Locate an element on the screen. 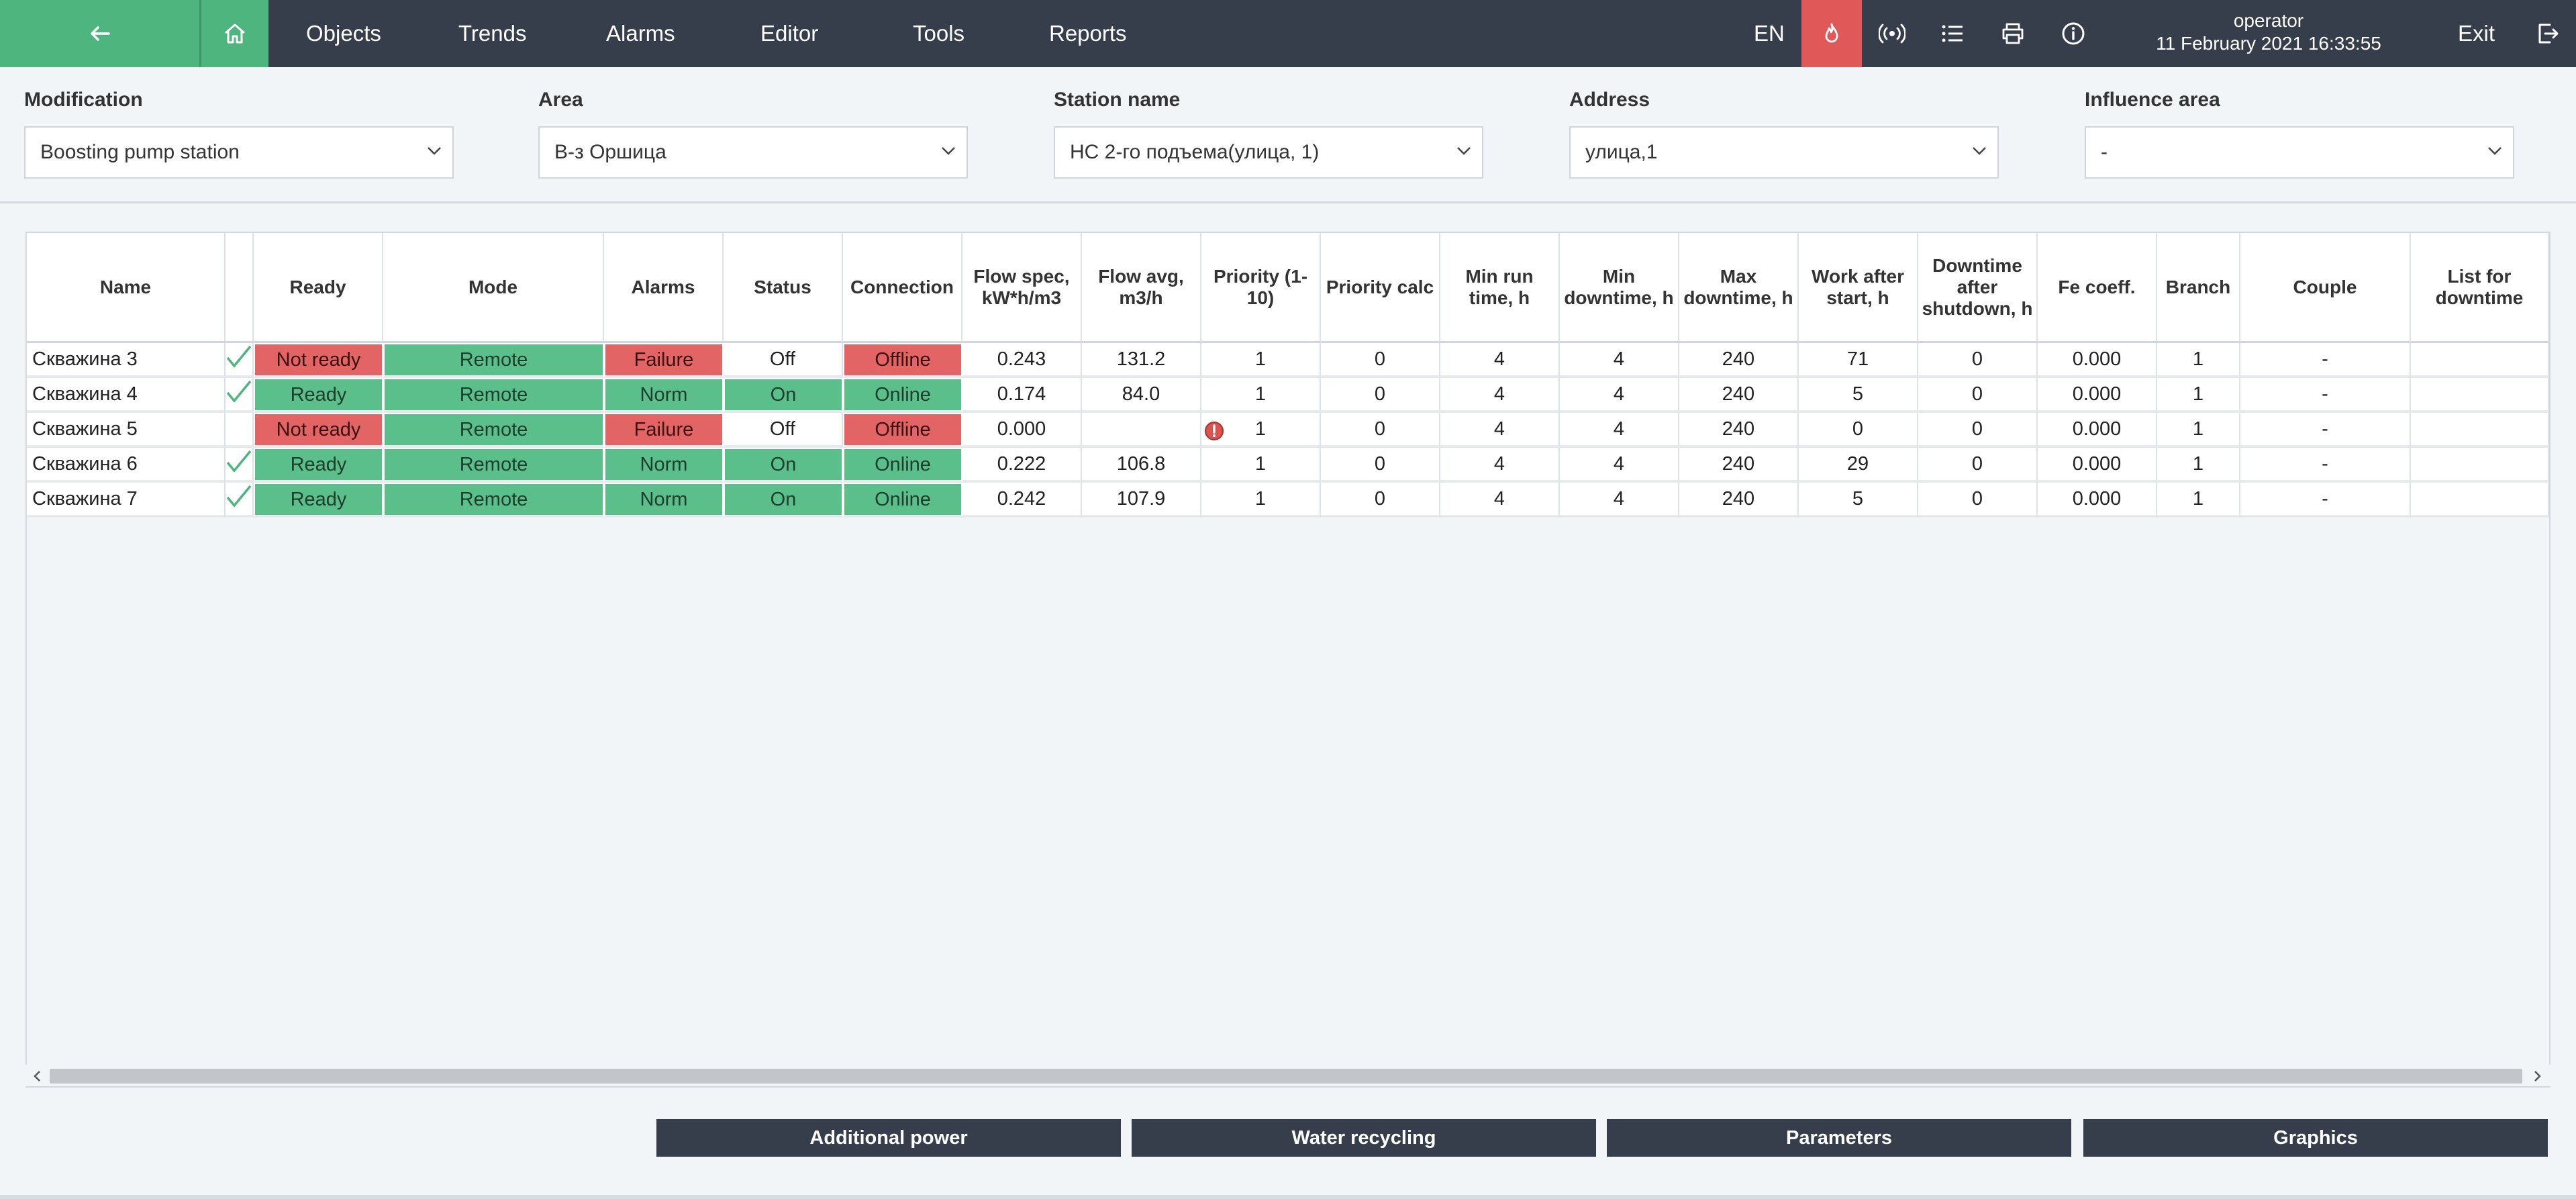 The width and height of the screenshot is (2576, 1199). back-button is located at coordinates (100, 33).